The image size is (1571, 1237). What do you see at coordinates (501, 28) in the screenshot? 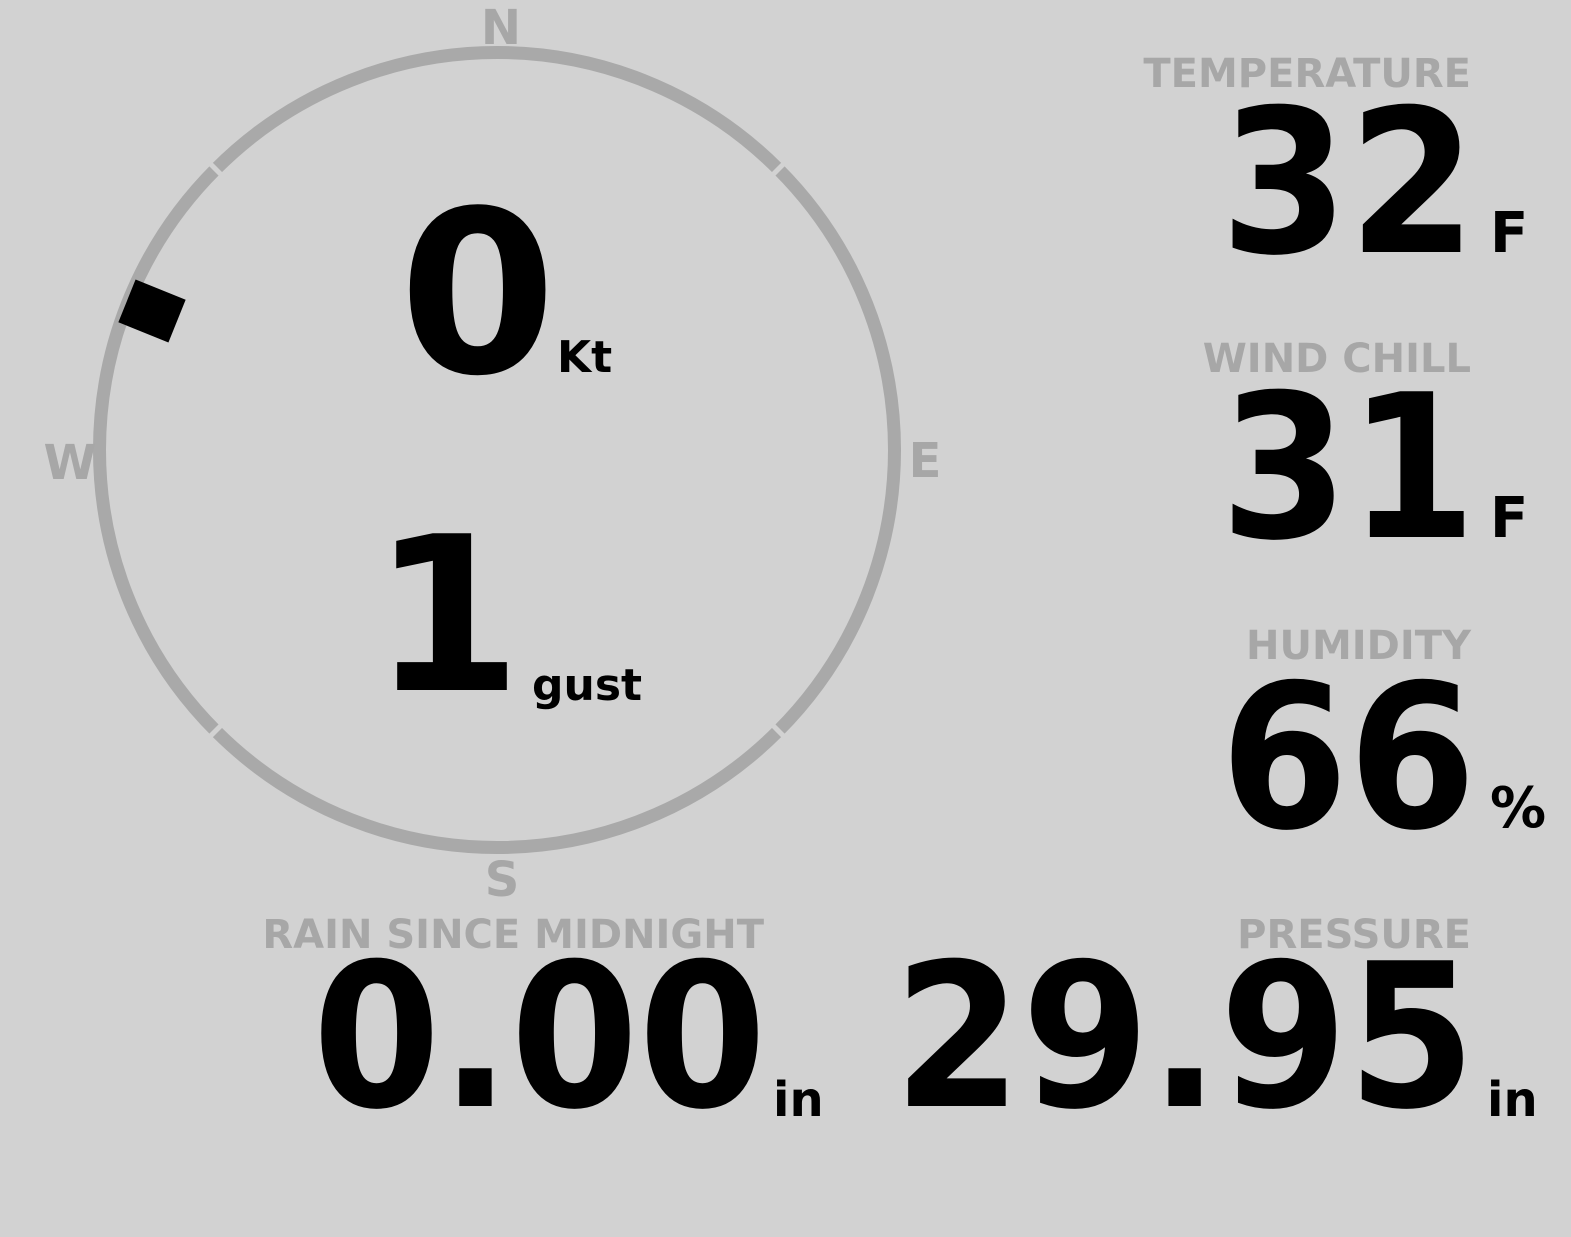
I see `cardinal-north: N` at bounding box center [501, 28].